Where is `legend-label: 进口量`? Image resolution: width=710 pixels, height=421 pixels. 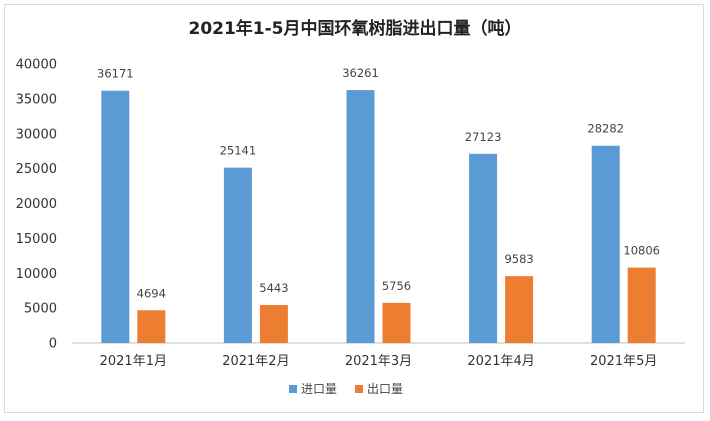 legend-label: 进口量 is located at coordinates (319, 389).